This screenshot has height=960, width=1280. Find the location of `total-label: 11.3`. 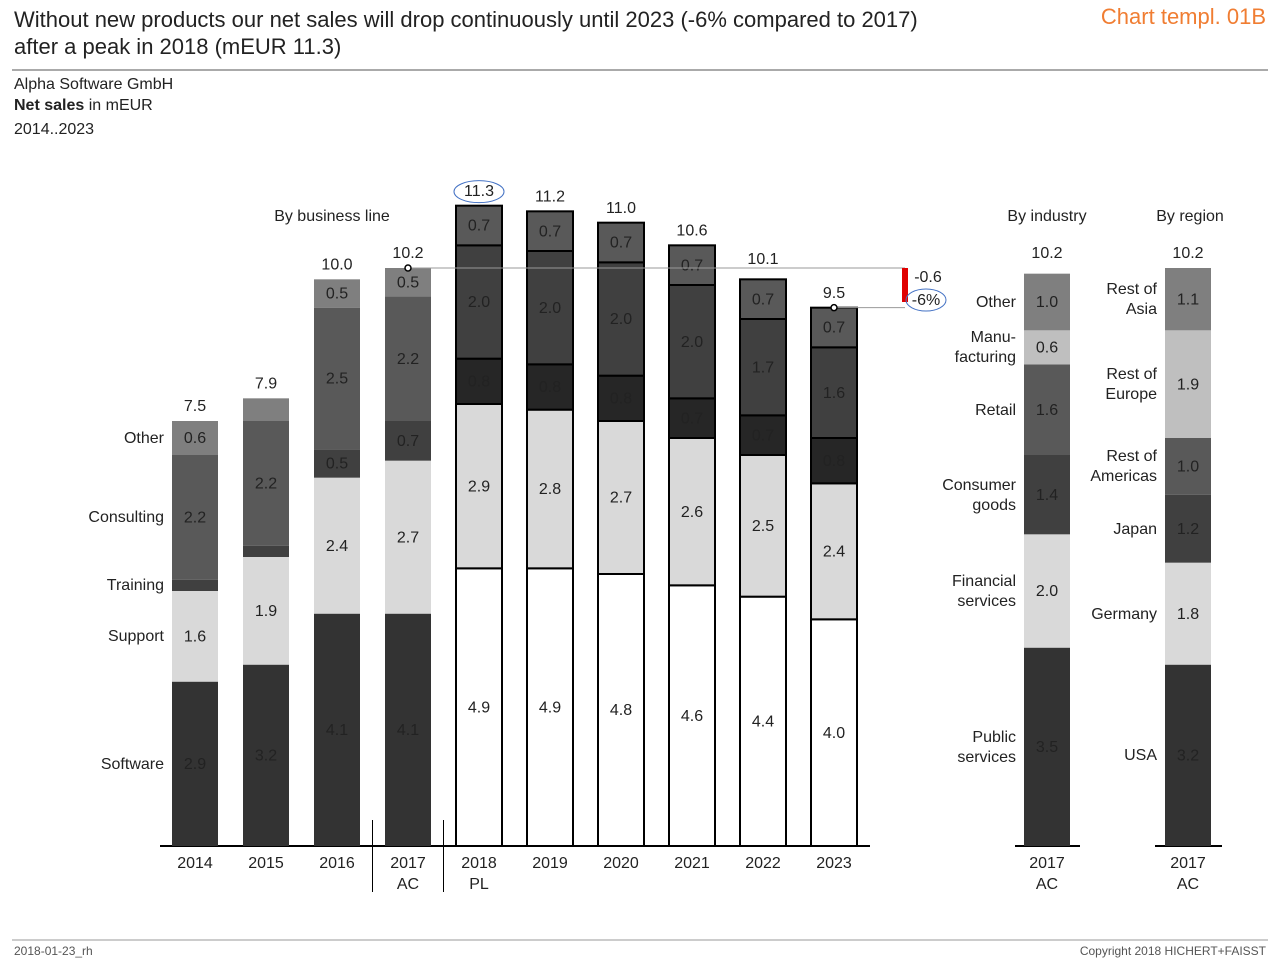

total-label: 11.3 is located at coordinates (479, 191).